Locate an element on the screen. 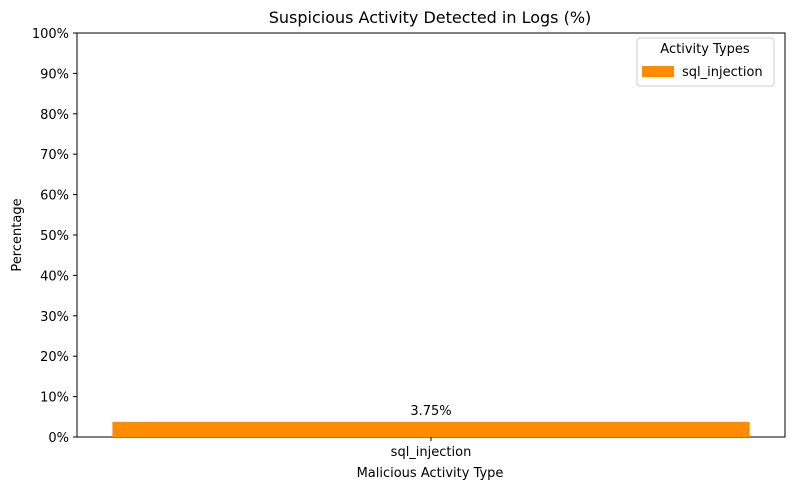  legend-swatch is located at coordinates (658, 71).